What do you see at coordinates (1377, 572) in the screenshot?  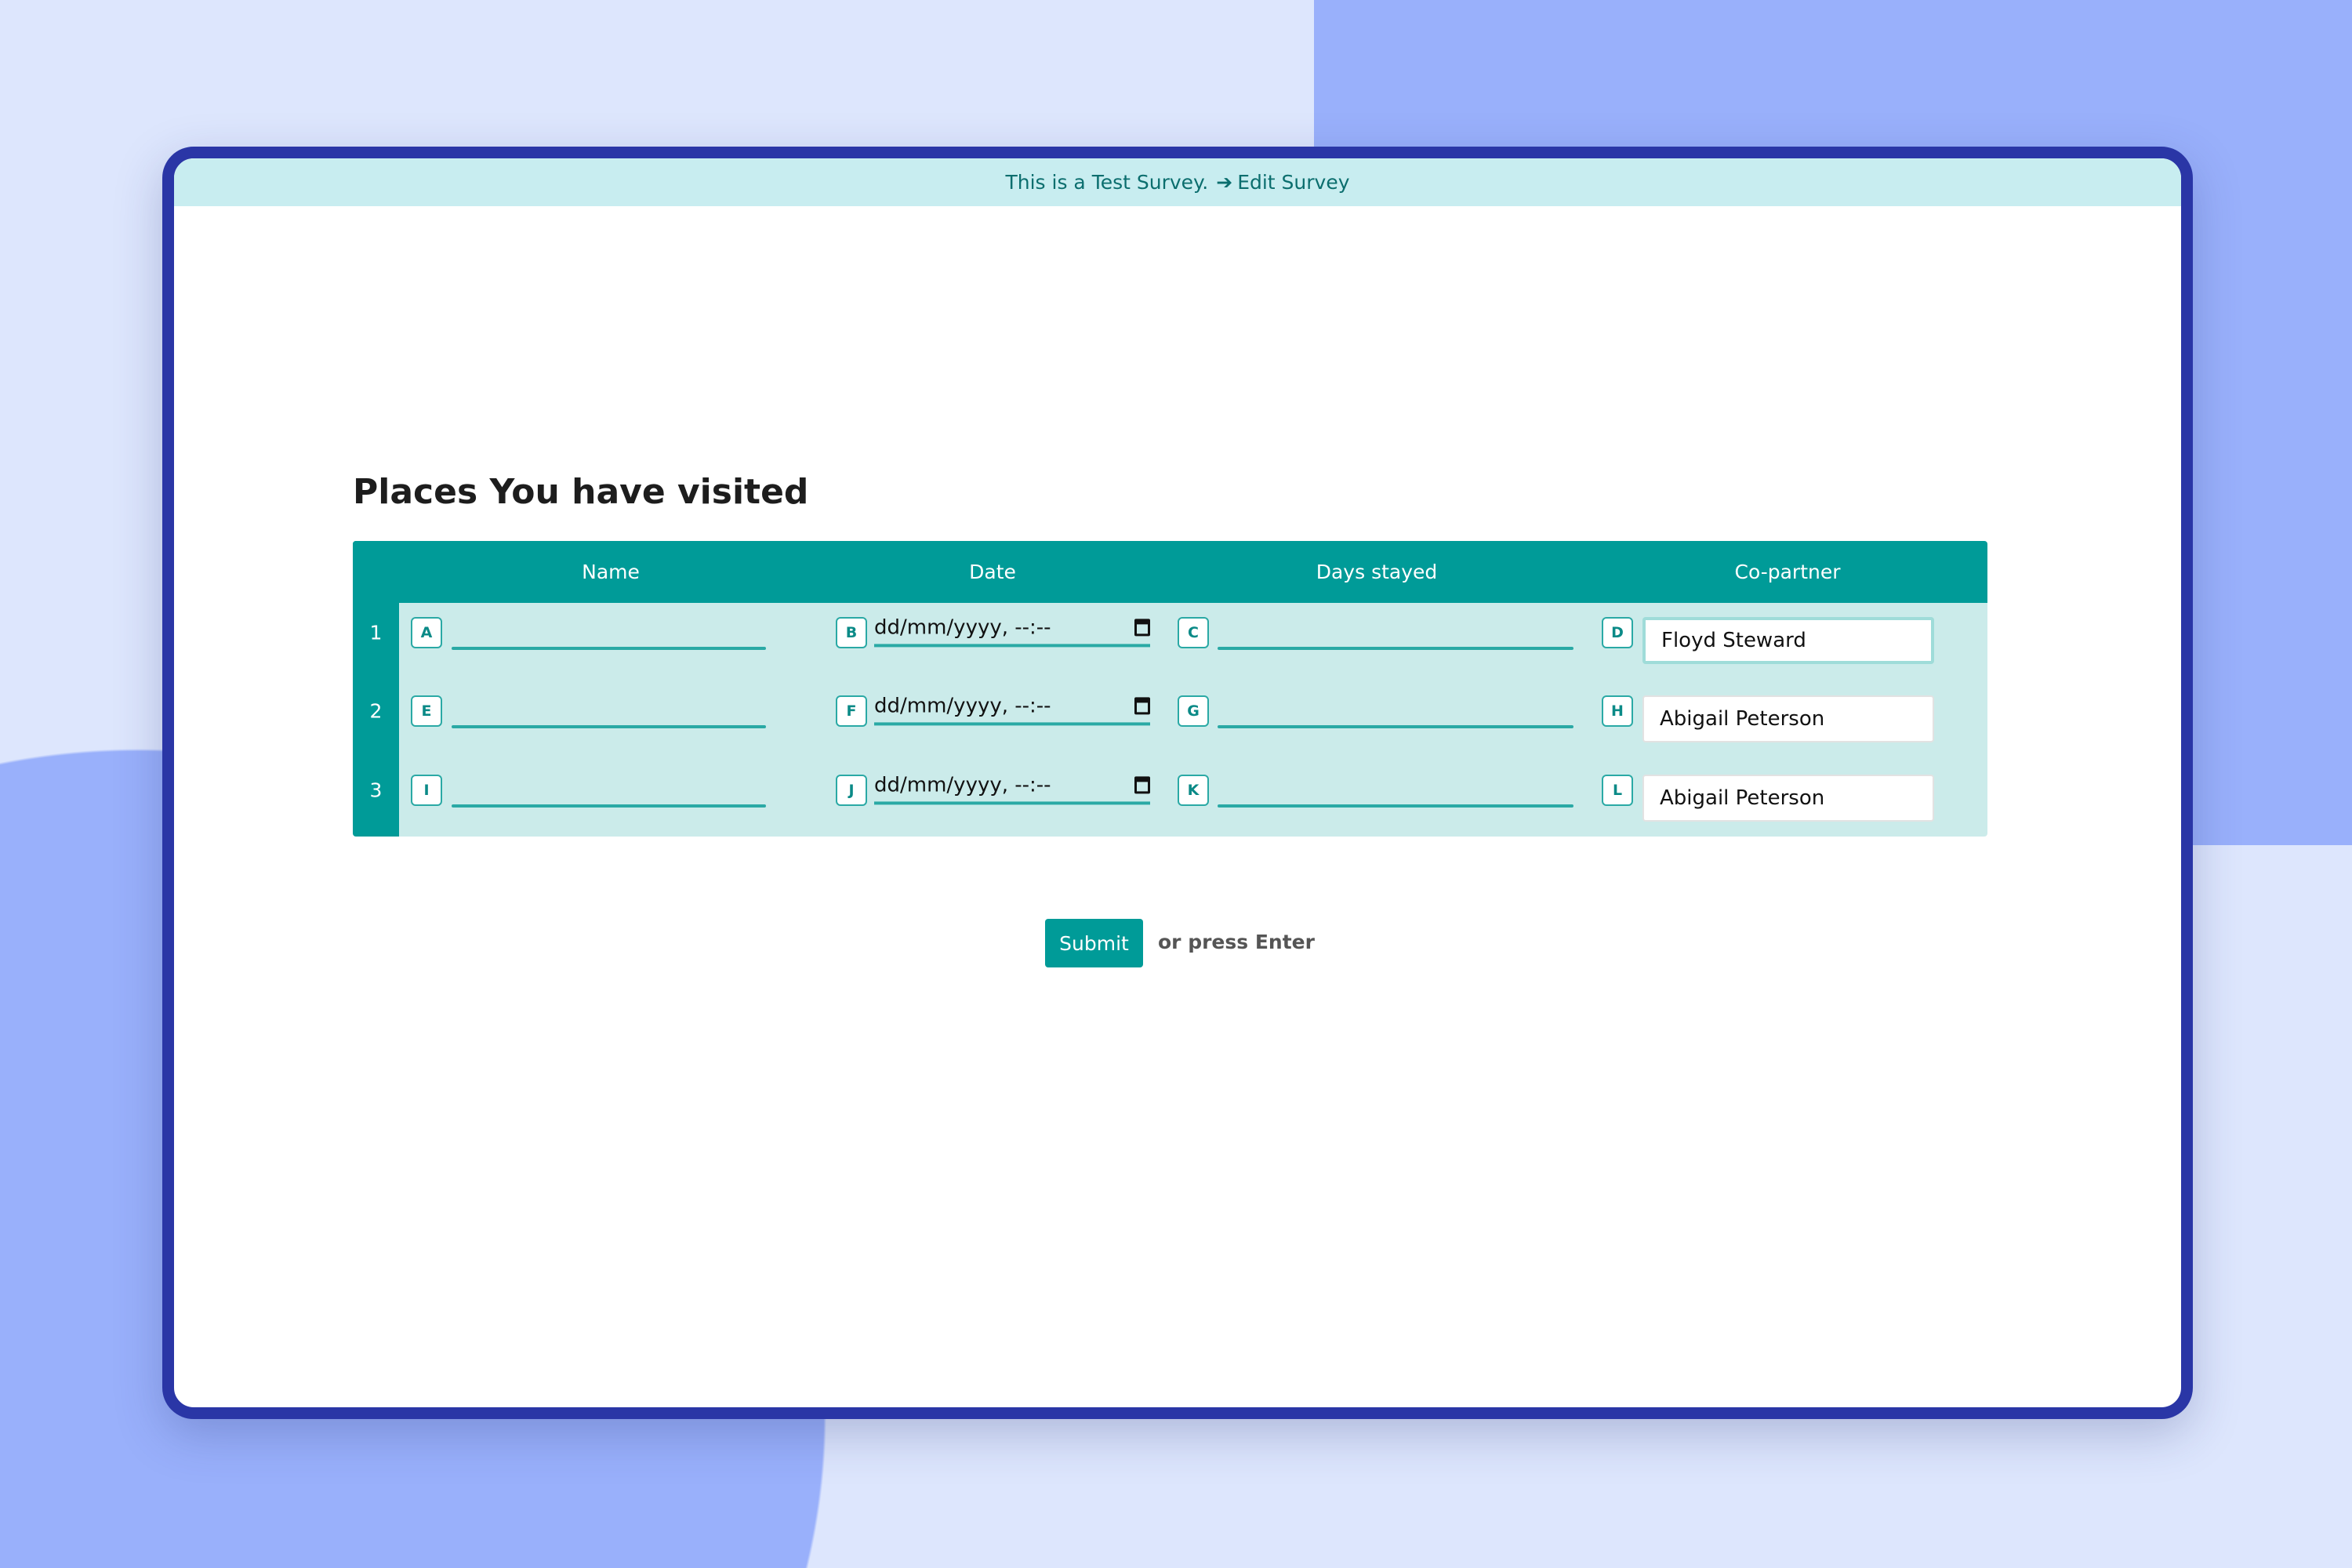 I see `column-header-days-stayed: Days stayed` at bounding box center [1377, 572].